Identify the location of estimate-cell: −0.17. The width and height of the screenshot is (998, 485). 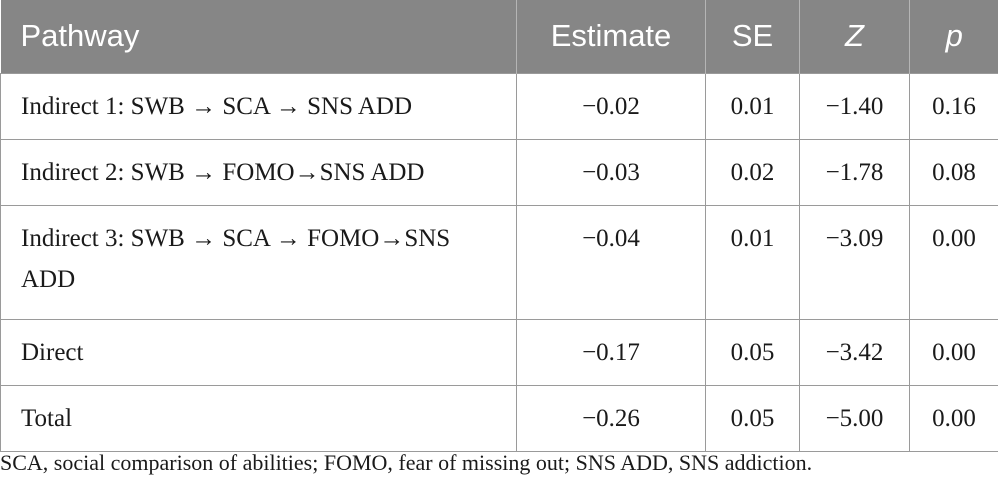
(611, 352).